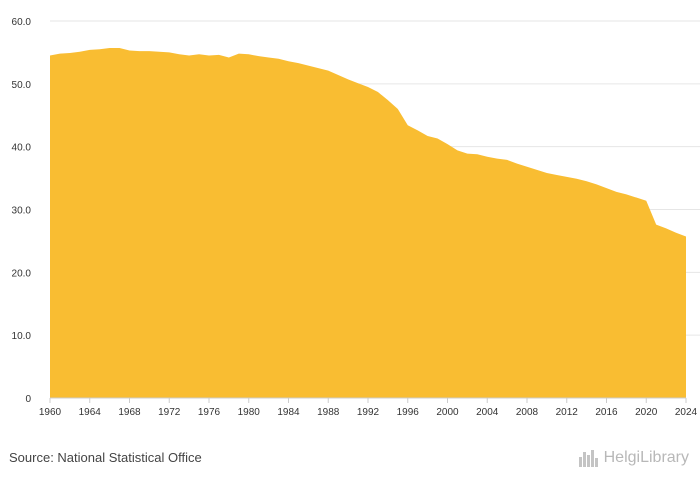 The image size is (700, 483). I want to click on x-tick-label: 1980, so click(249, 412).